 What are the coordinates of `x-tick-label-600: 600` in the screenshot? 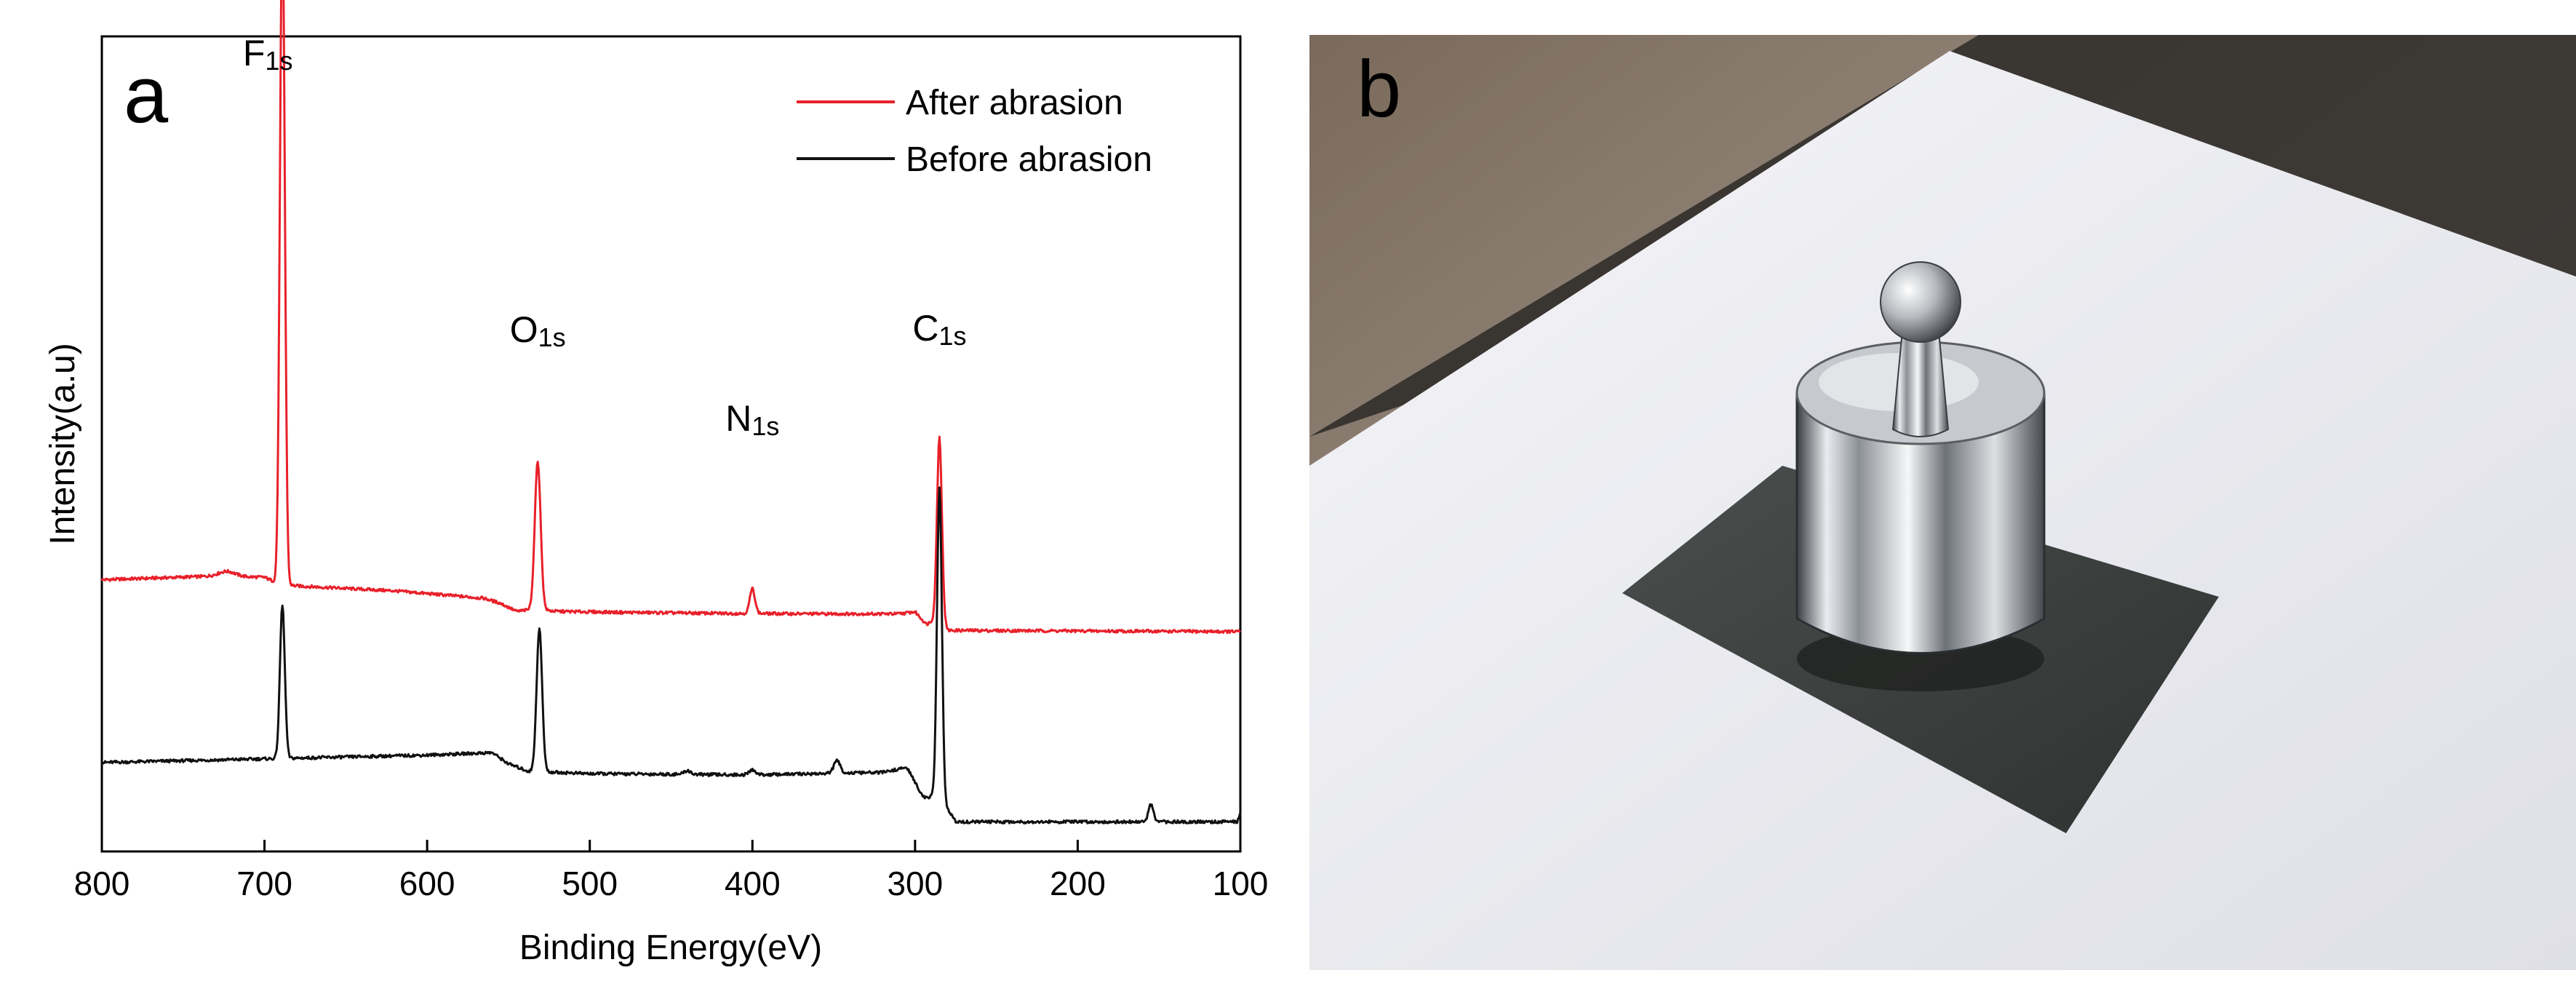 It's located at (427, 883).